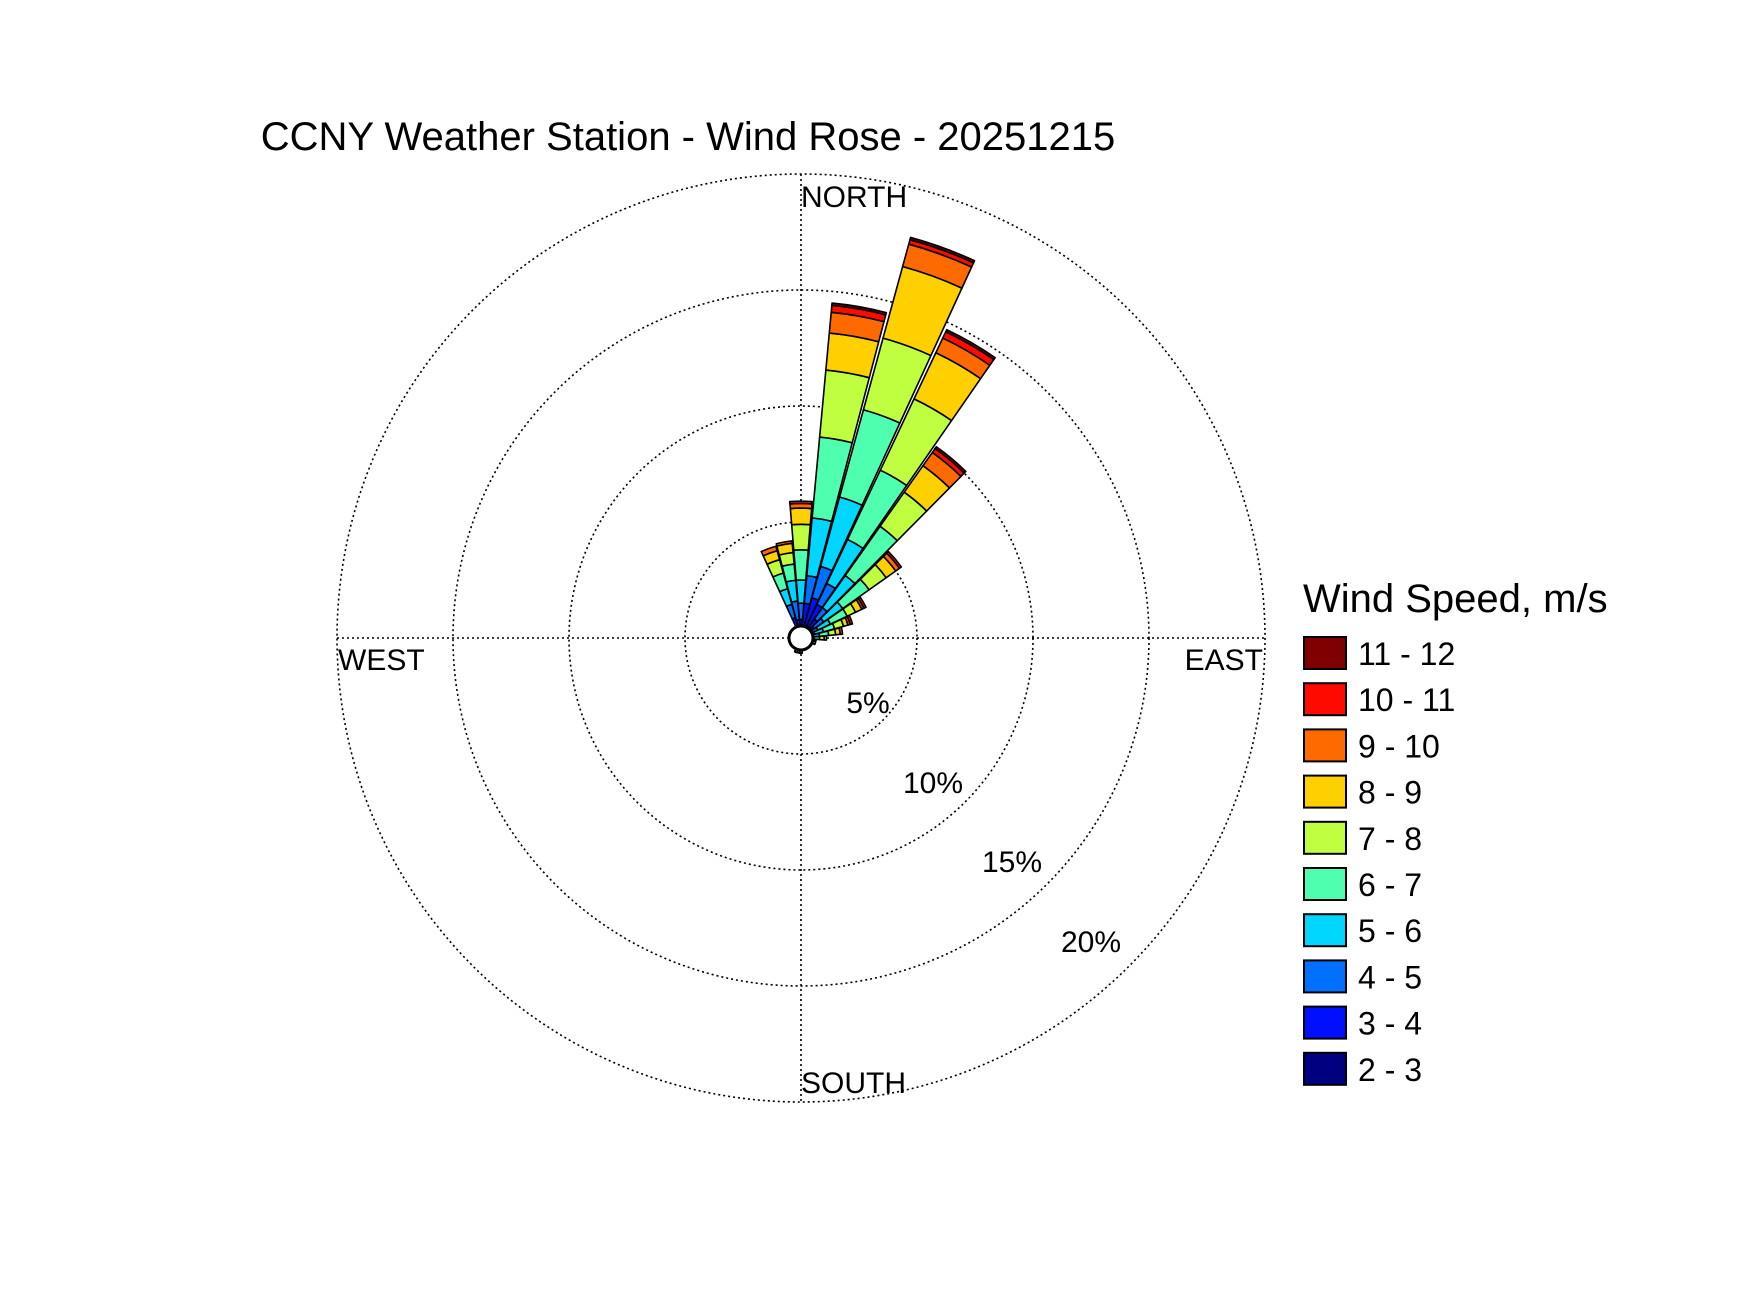 This screenshot has width=1750, height=1313. What do you see at coordinates (1406, 700) in the screenshot?
I see `legend-label: 10 - 11` at bounding box center [1406, 700].